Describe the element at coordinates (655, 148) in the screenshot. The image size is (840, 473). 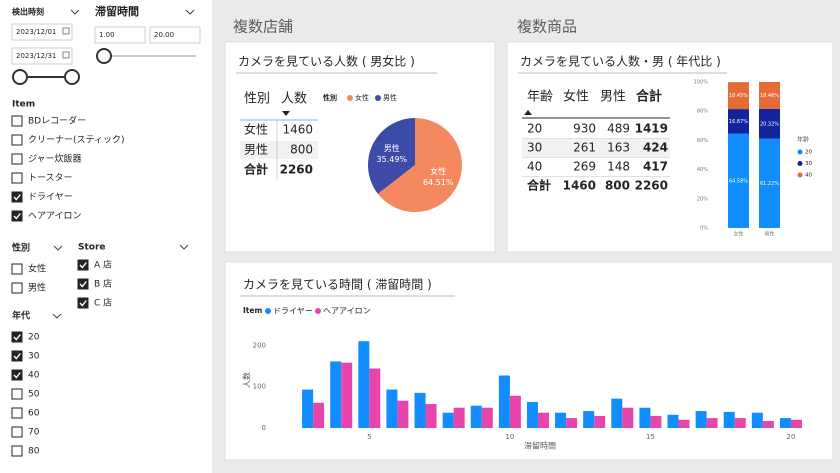
I see `table-cell: 424` at that location.